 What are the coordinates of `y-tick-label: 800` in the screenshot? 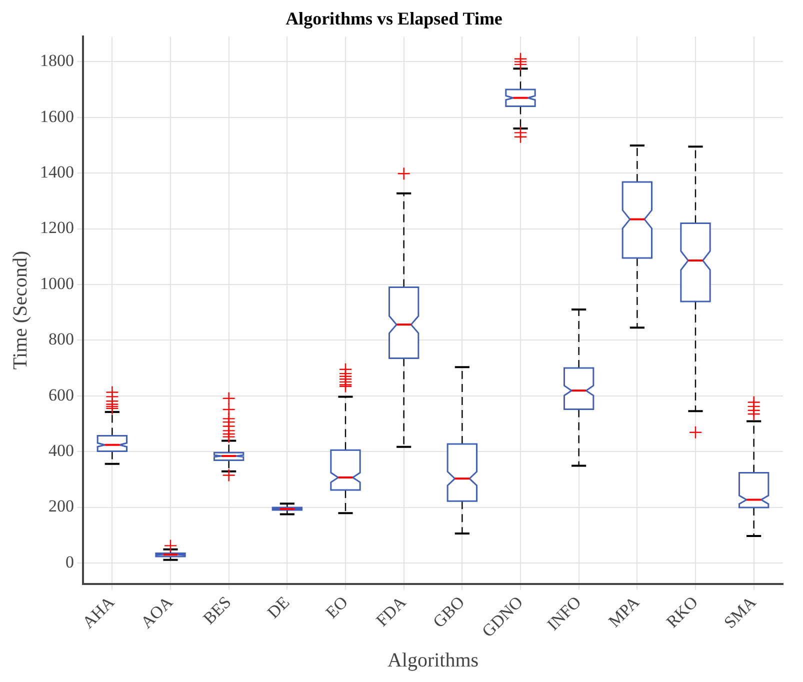 It's located at (61, 339).